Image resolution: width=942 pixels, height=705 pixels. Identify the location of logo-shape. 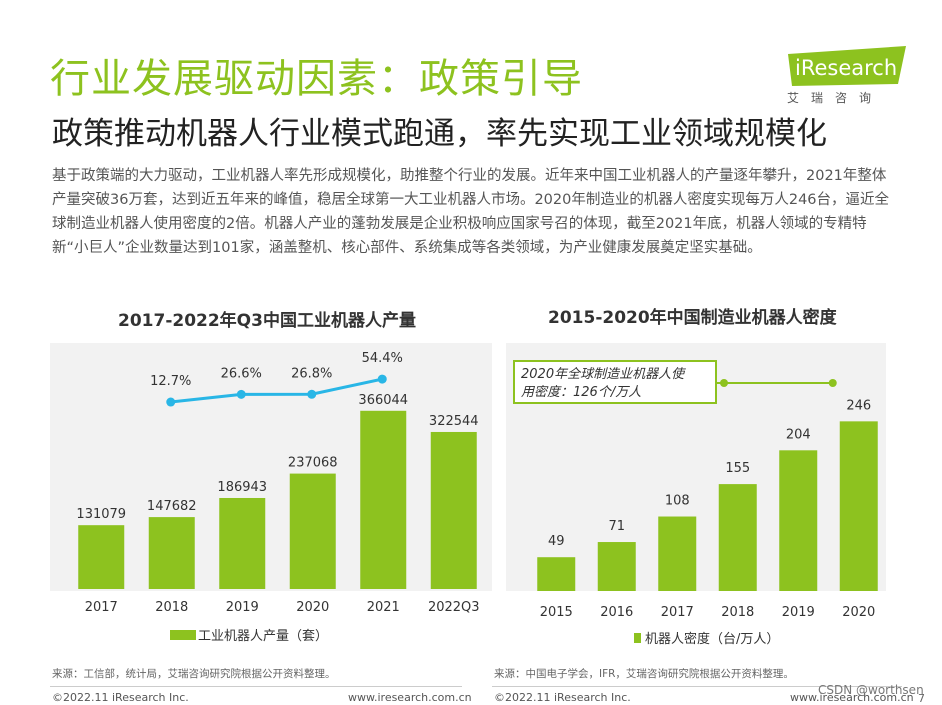
(847, 66).